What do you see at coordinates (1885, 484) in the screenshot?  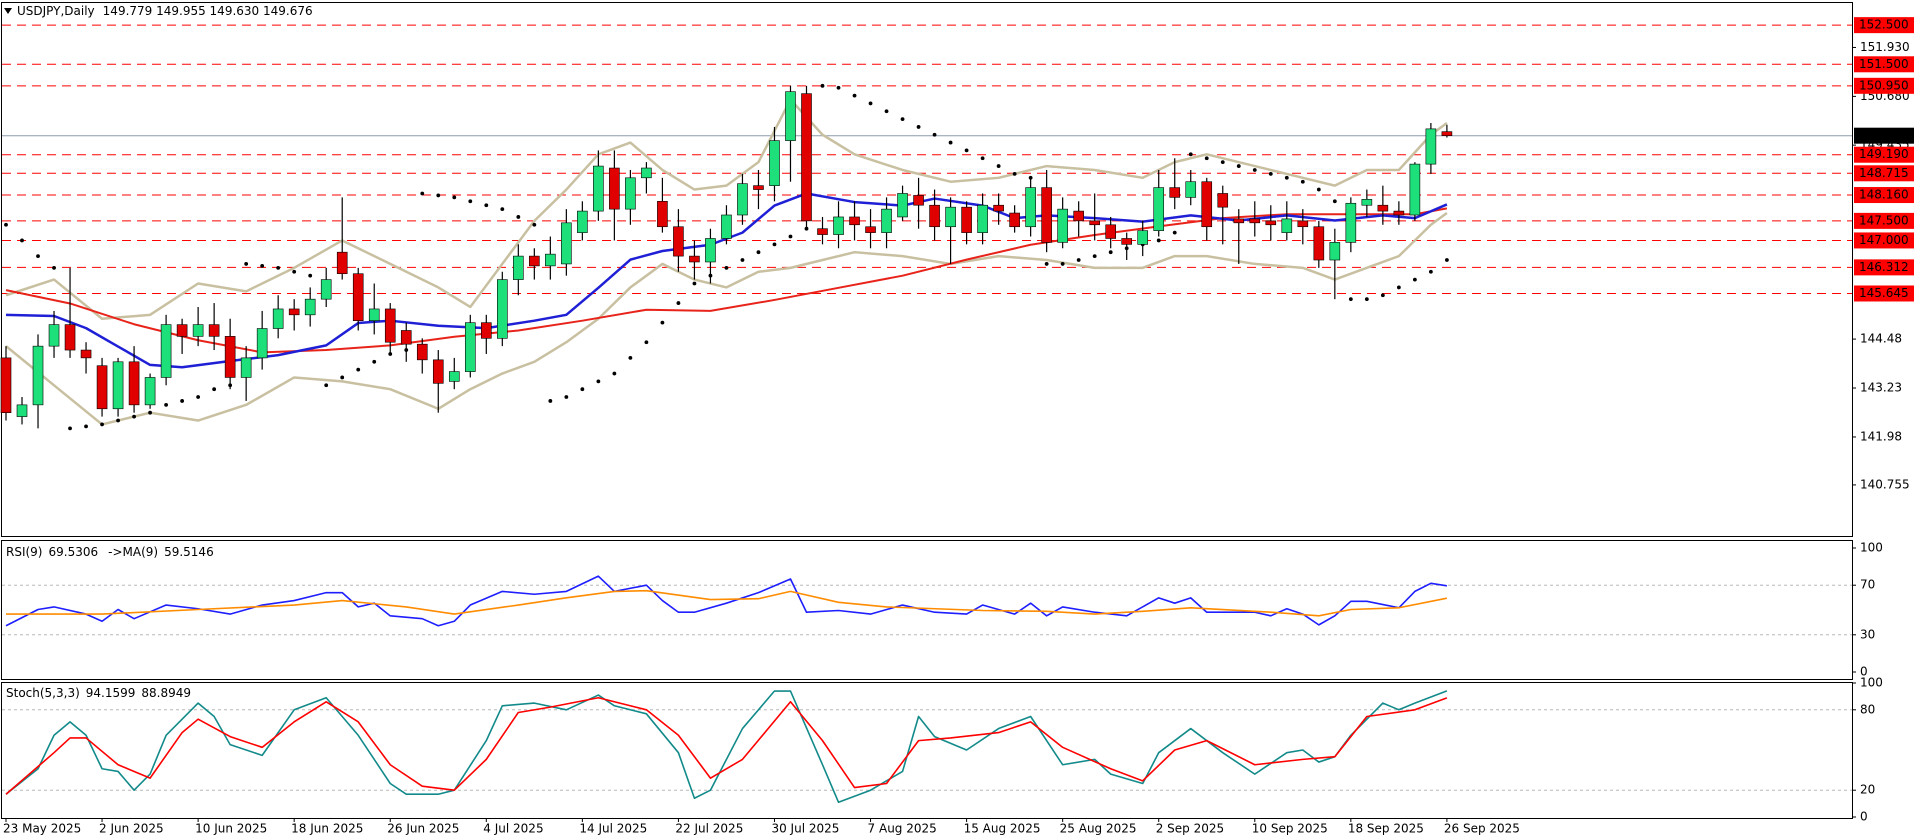 I see `y-tick-label: 140.755` at bounding box center [1885, 484].